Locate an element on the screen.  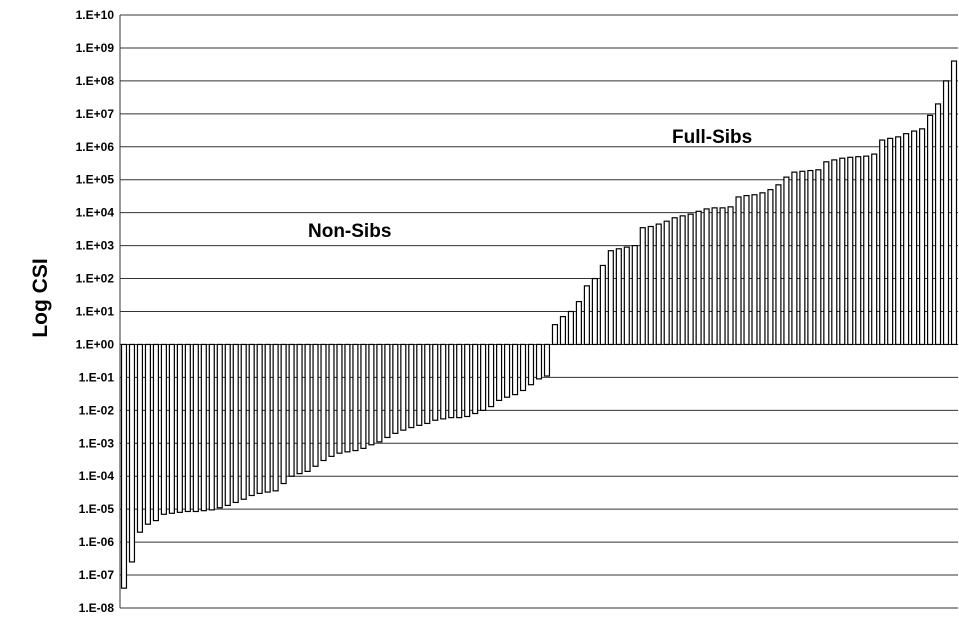
y-tick-label: 1.E+07 is located at coordinates (95, 114).